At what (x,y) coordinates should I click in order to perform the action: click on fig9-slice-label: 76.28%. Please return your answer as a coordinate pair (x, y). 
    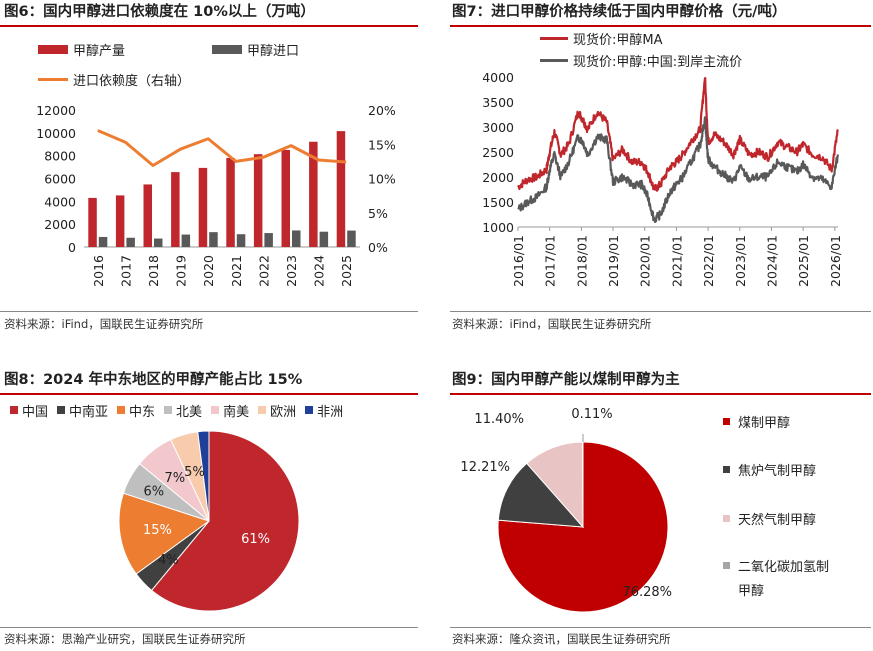
    Looking at the image, I should click on (647, 592).